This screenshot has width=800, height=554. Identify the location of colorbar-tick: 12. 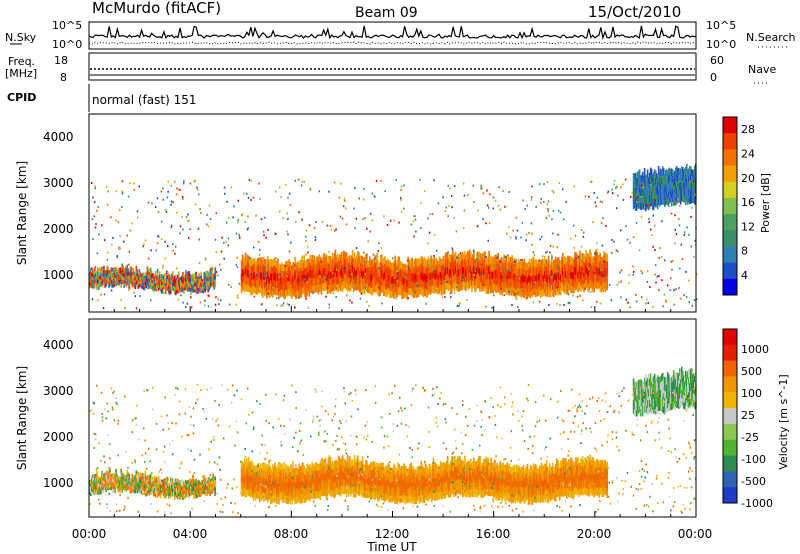
(748, 226).